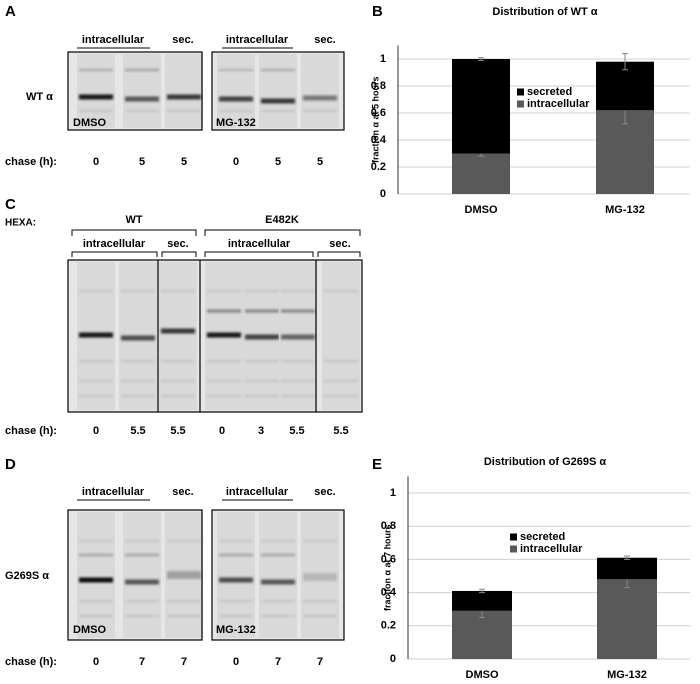  Describe the element at coordinates (389, 593) in the screenshot. I see `y-tick-label: 0.4` at that location.